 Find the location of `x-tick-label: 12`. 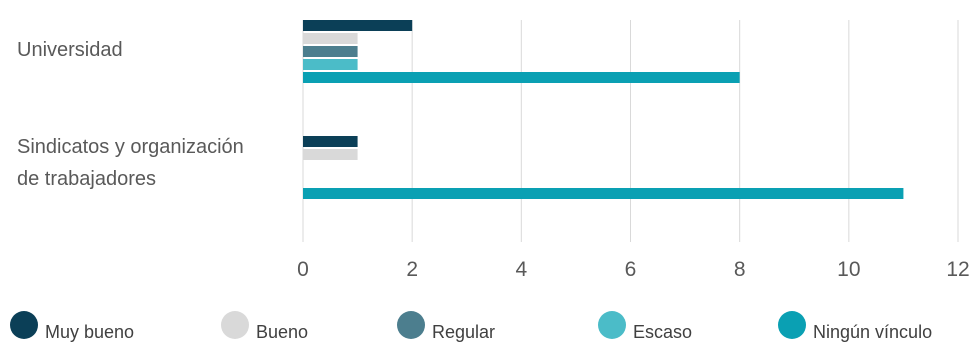

x-tick-label: 12 is located at coordinates (957, 269).